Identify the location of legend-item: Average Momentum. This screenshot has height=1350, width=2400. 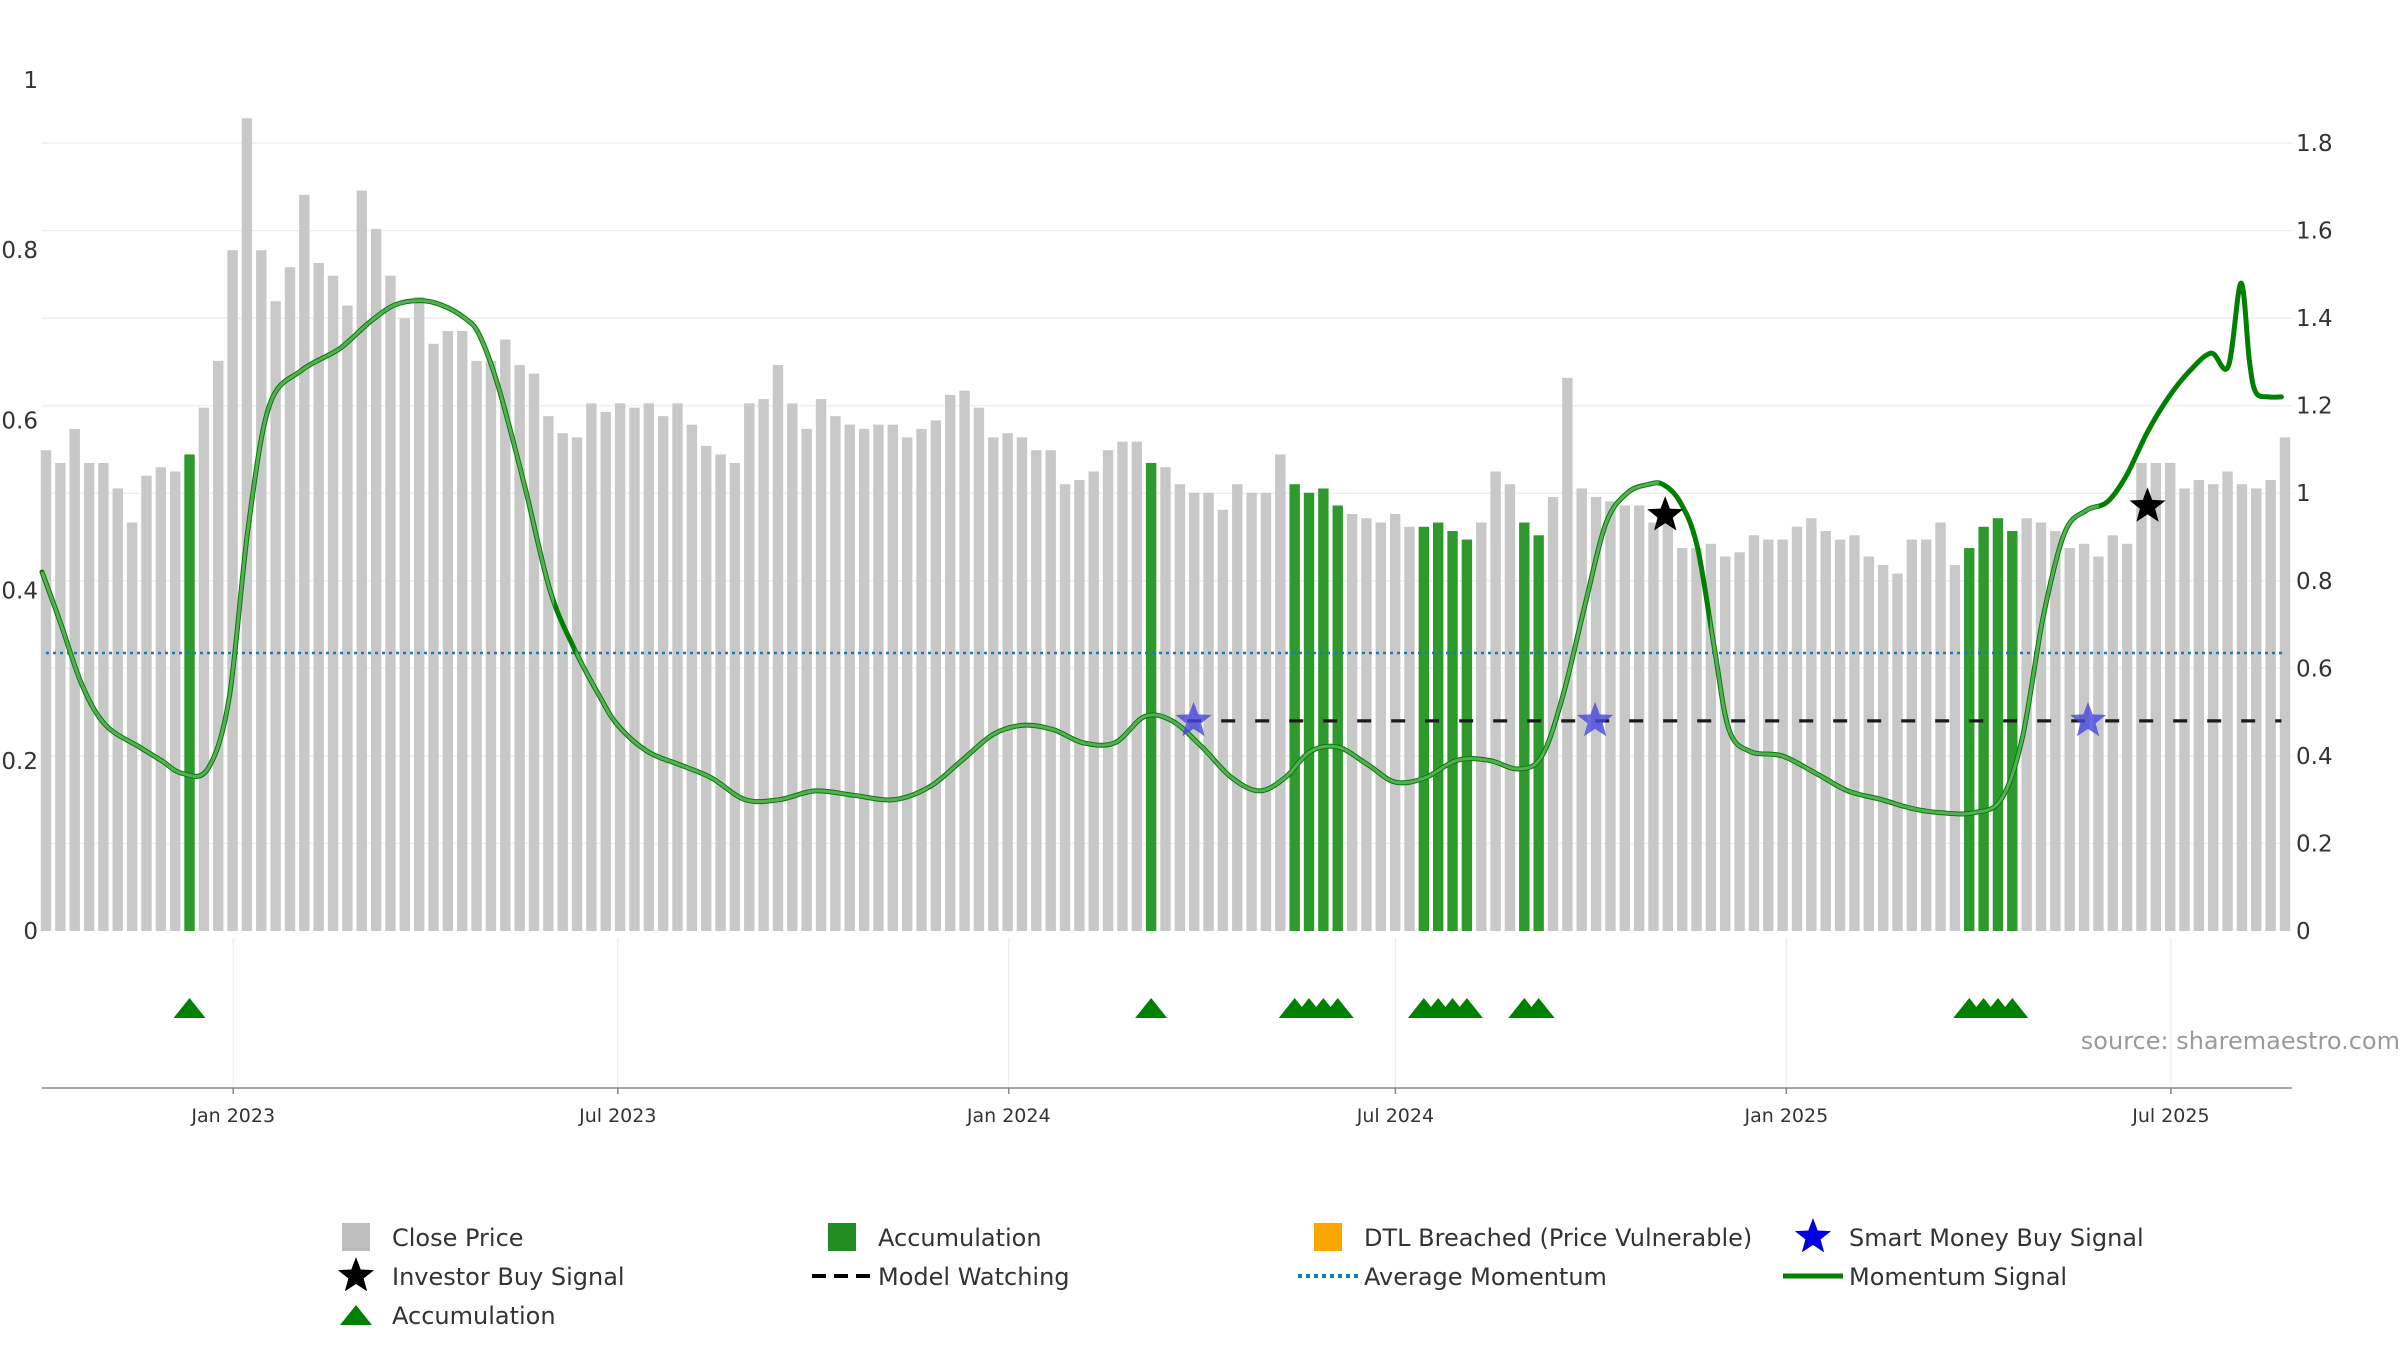
(1452, 1277).